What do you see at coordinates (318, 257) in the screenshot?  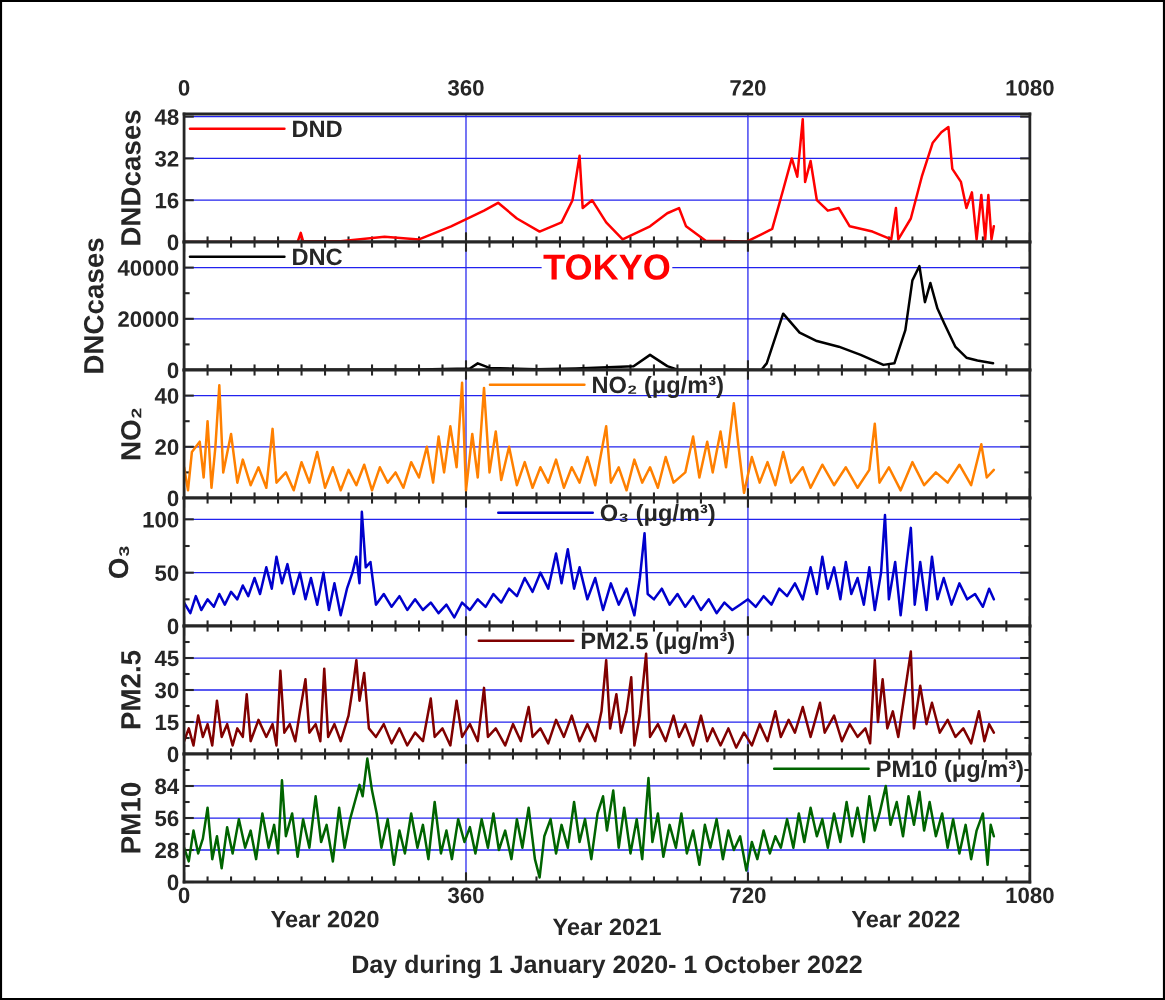 I see `legend-label: DNC` at bounding box center [318, 257].